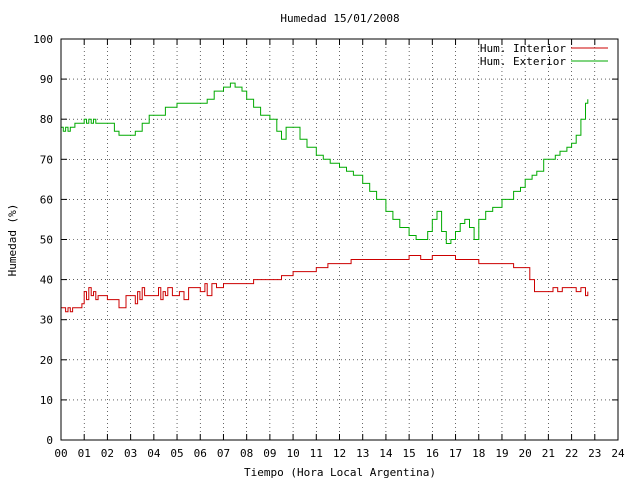 The height and width of the screenshot is (480, 640). Describe the element at coordinates (46, 79) in the screenshot. I see `y-tick-label: 90` at that location.